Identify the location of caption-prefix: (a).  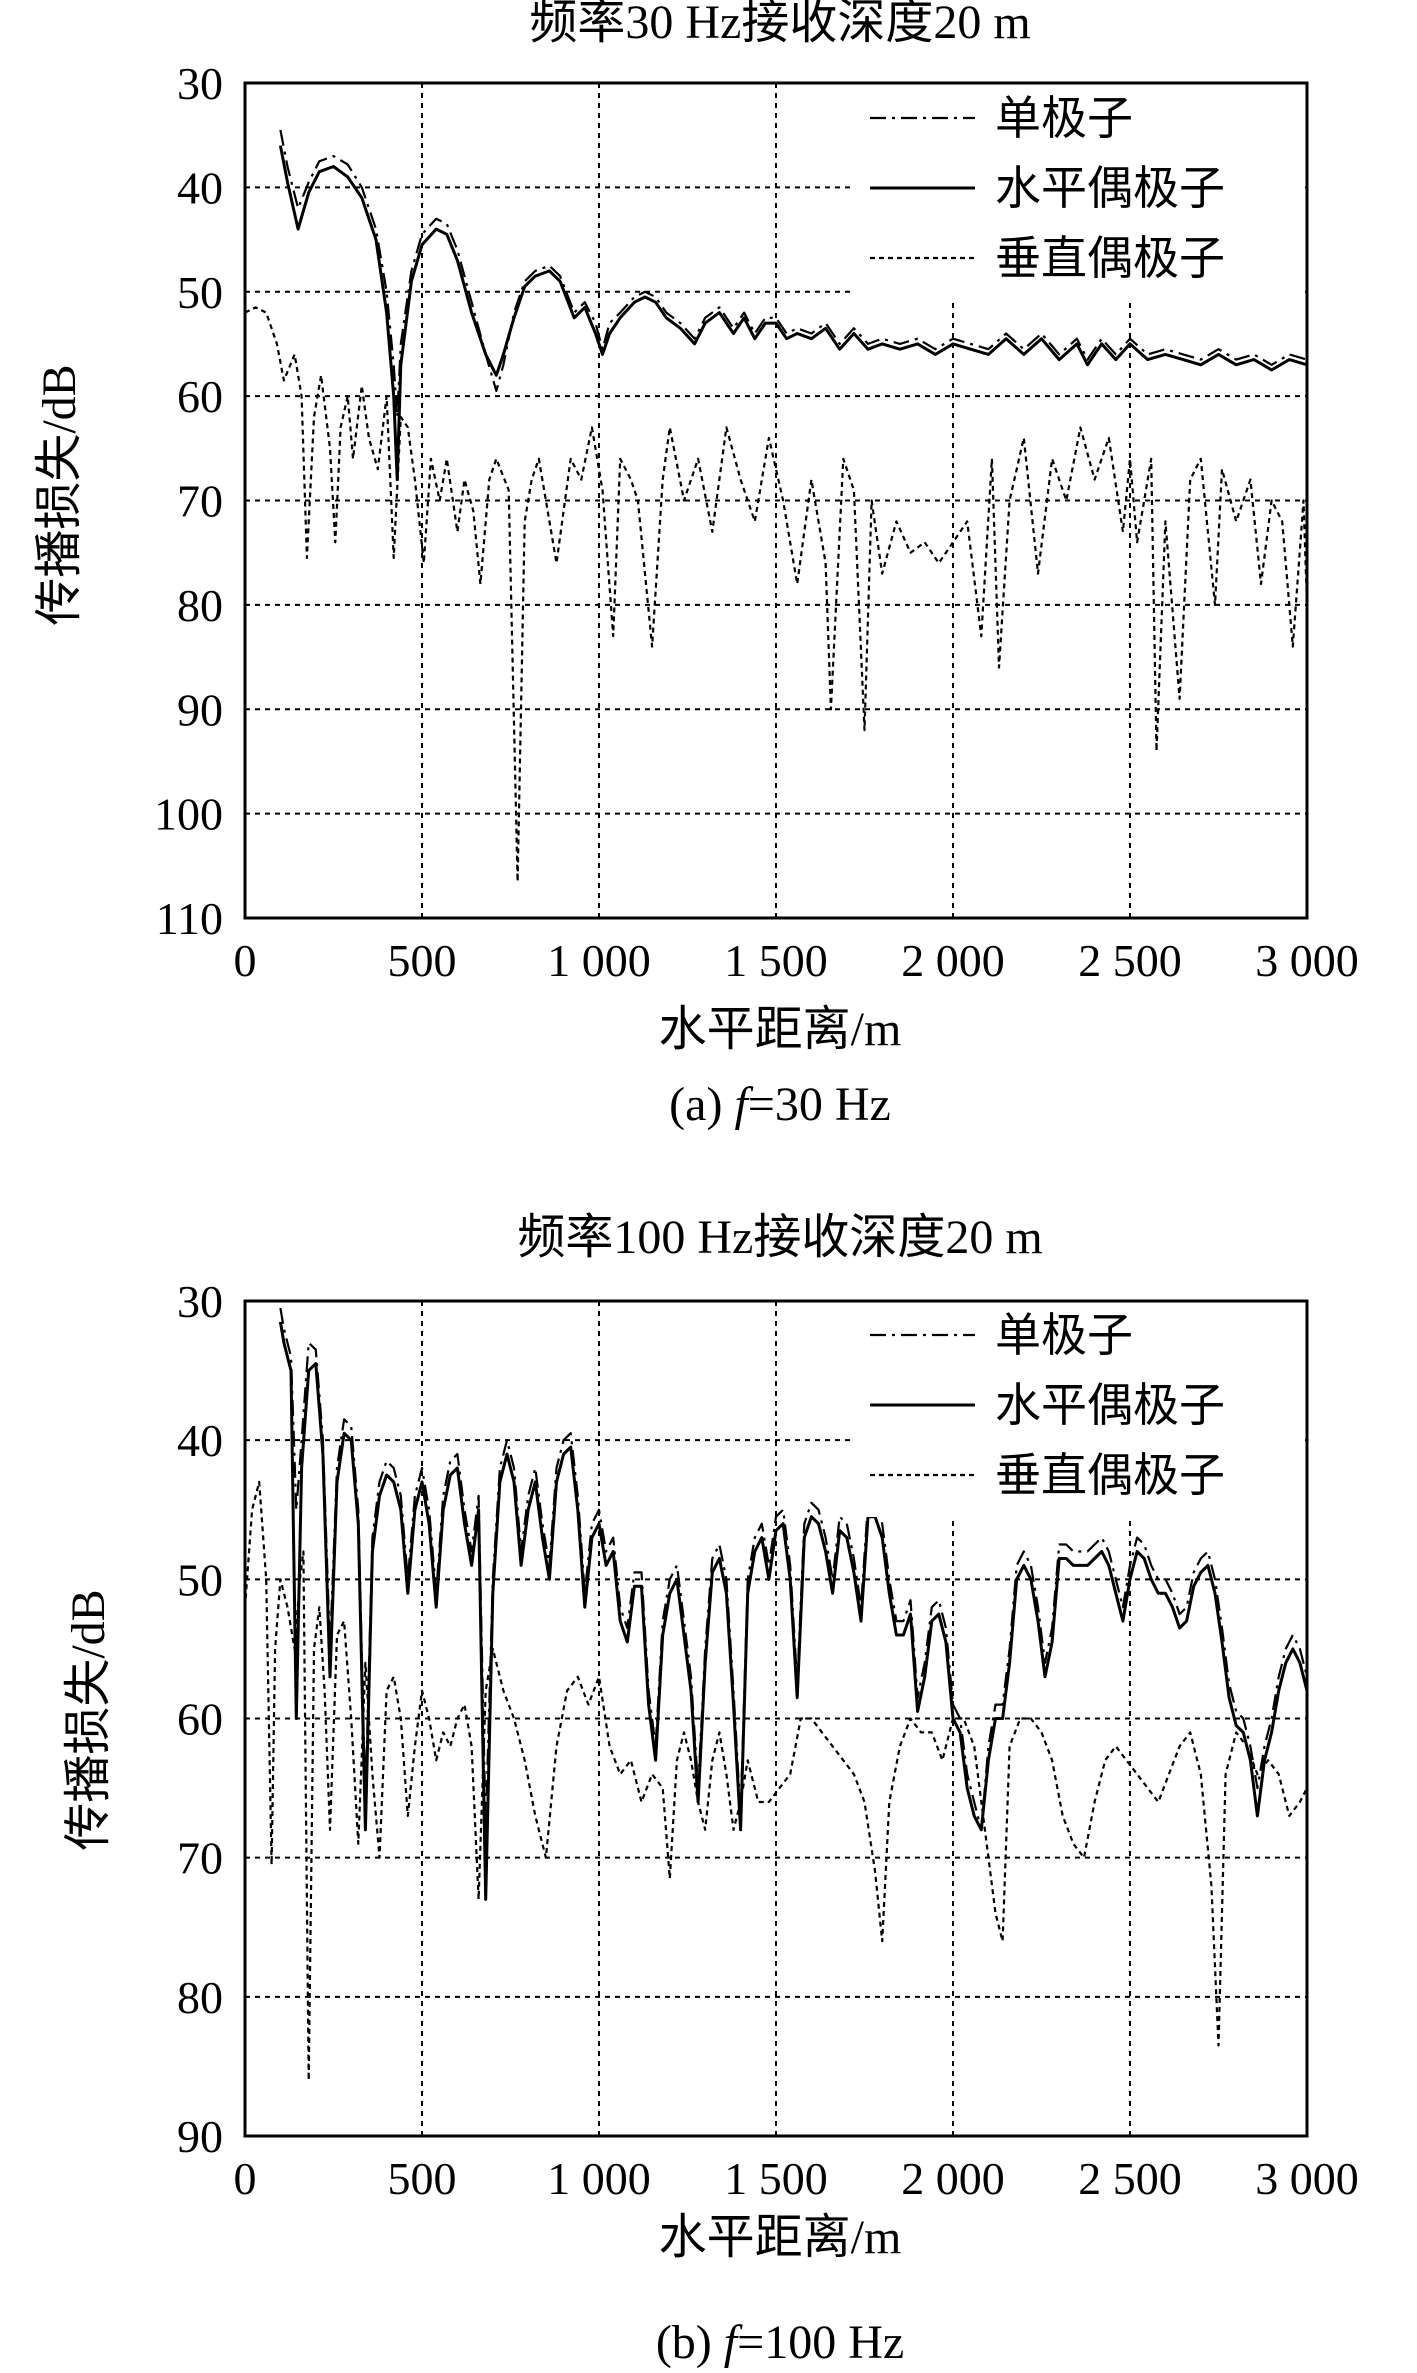
(701, 1104).